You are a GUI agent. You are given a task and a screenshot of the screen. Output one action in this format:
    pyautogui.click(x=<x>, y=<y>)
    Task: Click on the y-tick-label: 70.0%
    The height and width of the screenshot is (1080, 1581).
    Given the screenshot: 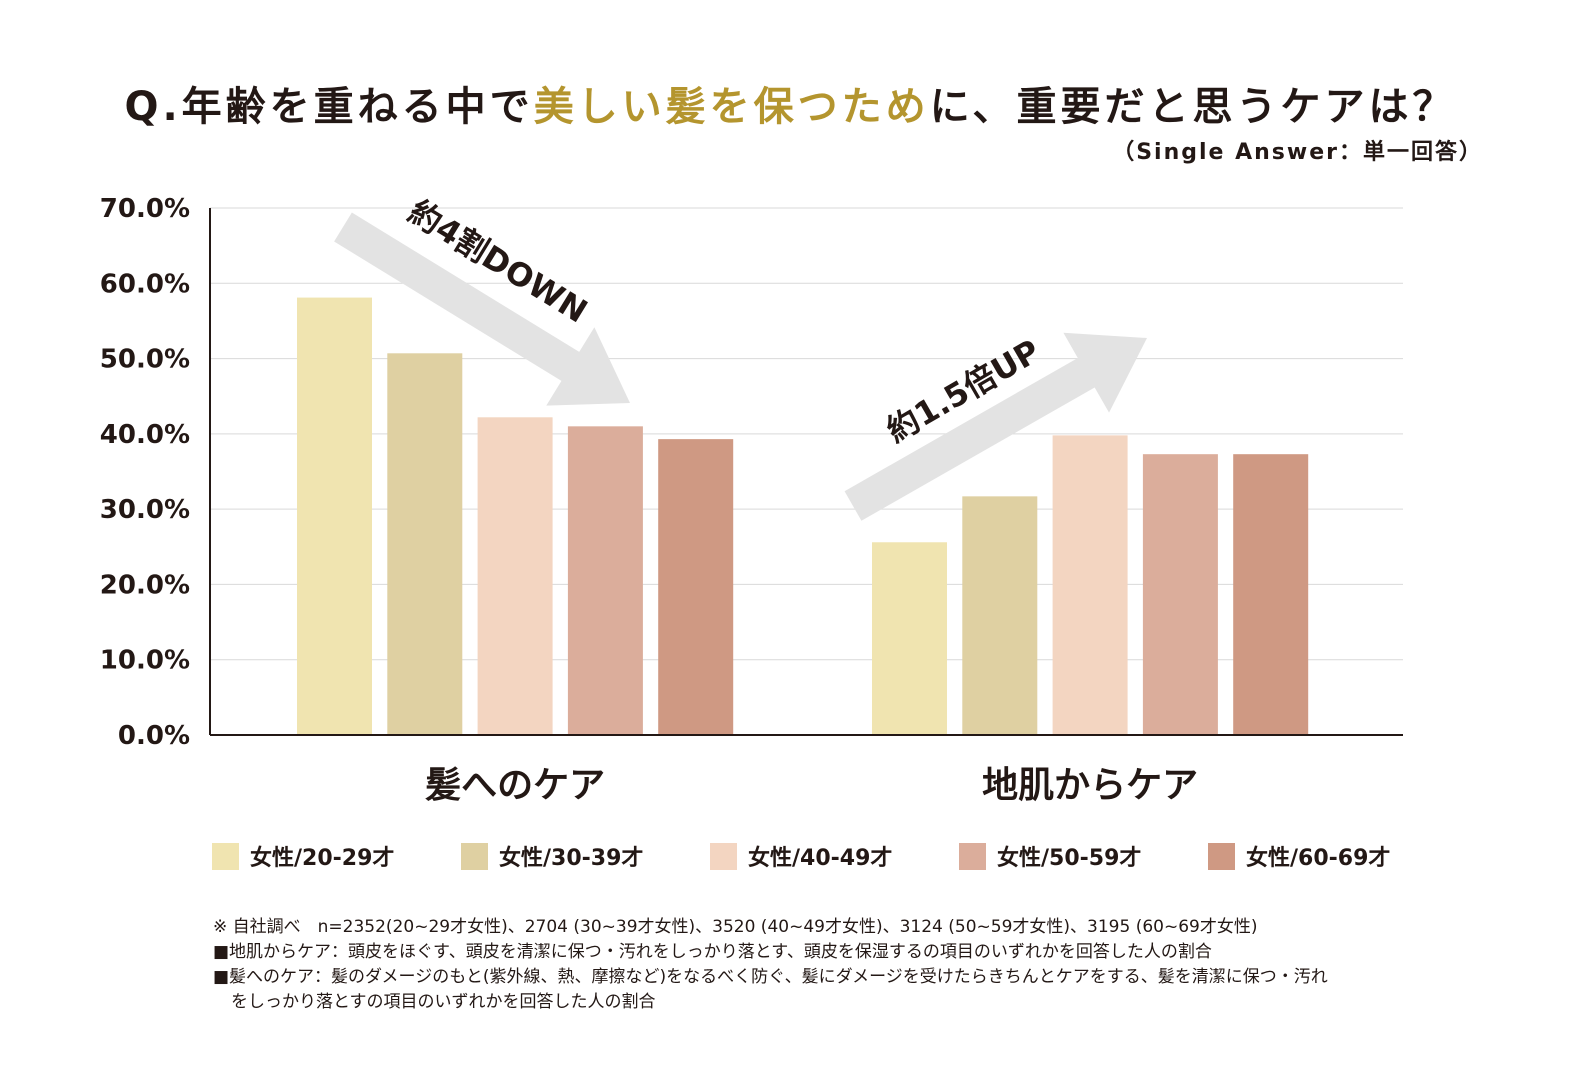 What is the action you would take?
    pyautogui.click(x=145, y=209)
    